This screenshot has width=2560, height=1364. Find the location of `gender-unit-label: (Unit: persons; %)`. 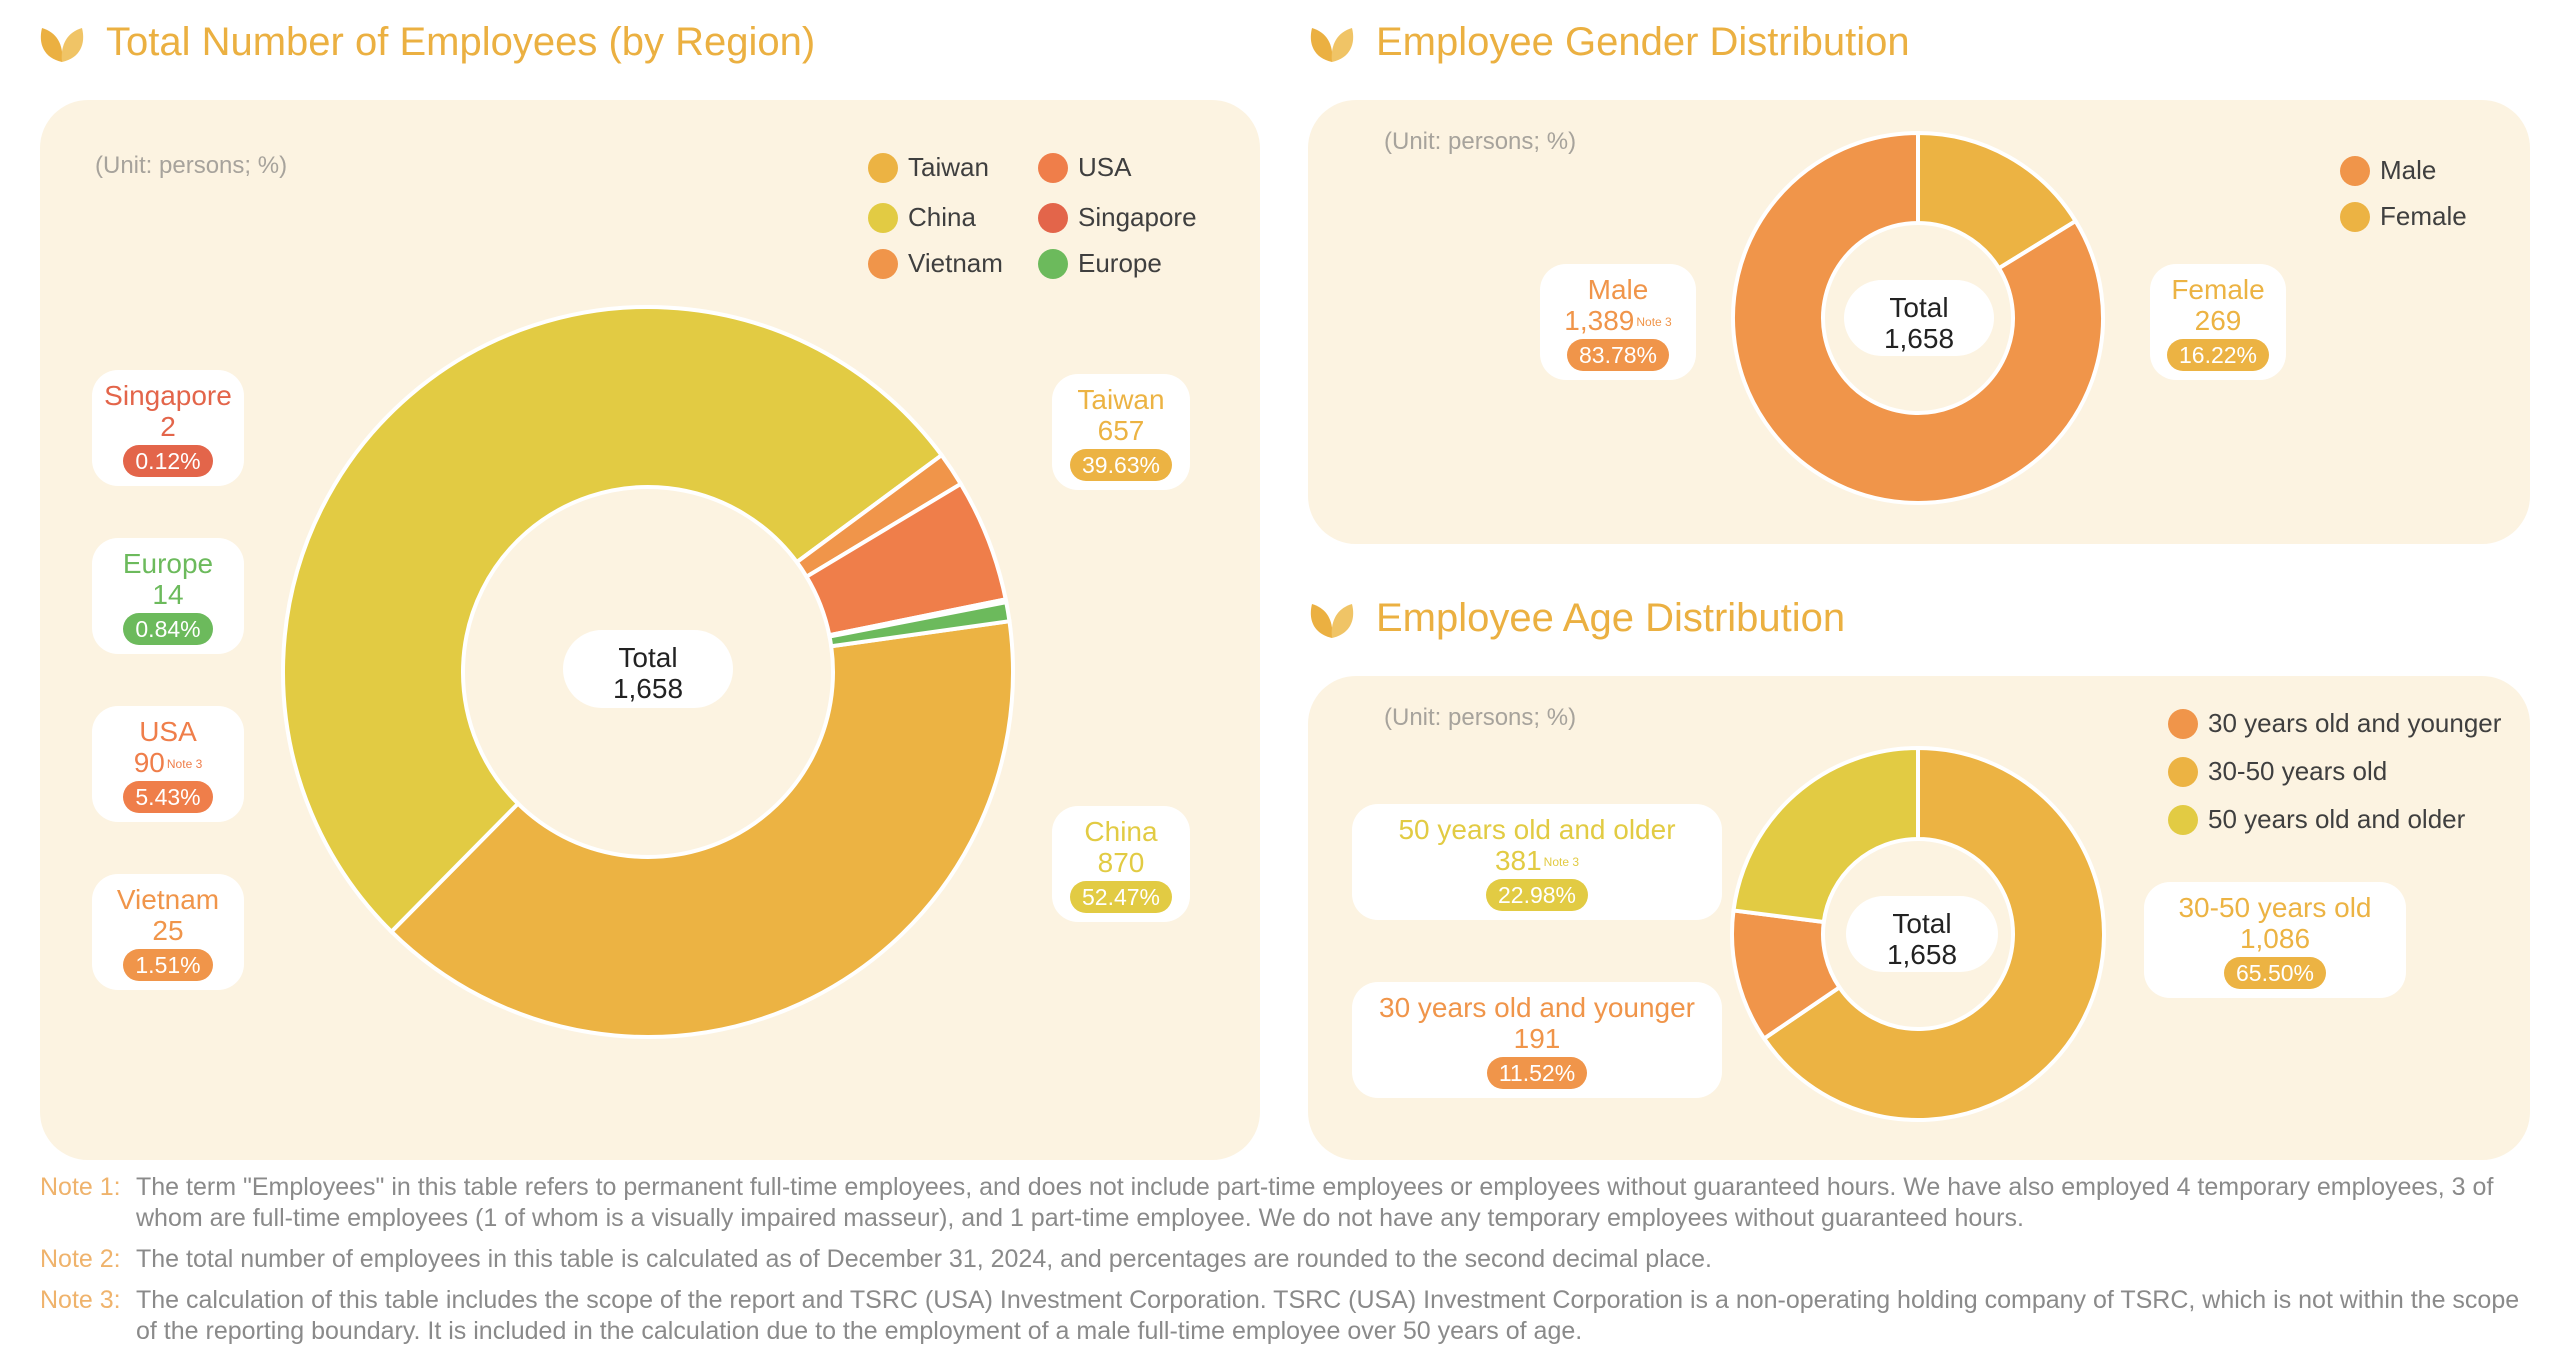

gender-unit-label: (Unit: persons; %) is located at coordinates (1480, 141).